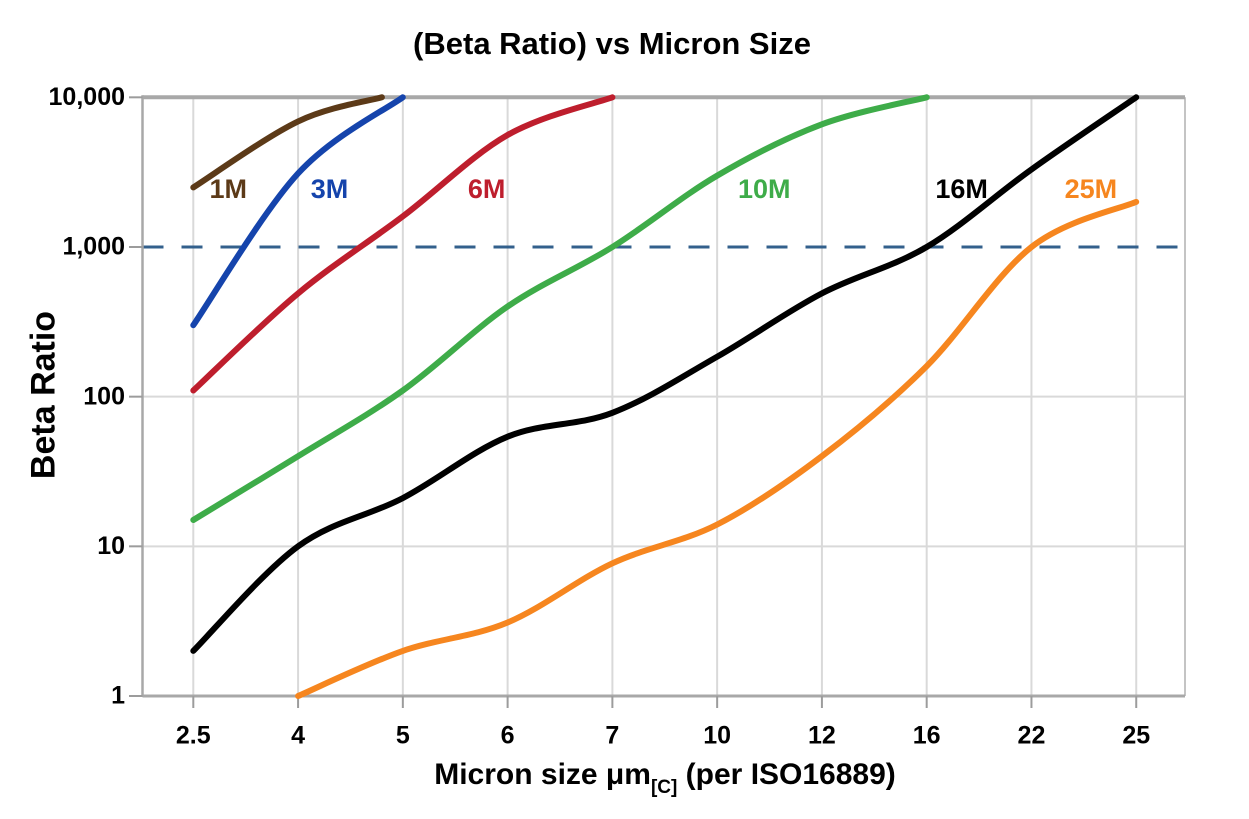  I want to click on x-tick-label: 6, so click(508, 736).